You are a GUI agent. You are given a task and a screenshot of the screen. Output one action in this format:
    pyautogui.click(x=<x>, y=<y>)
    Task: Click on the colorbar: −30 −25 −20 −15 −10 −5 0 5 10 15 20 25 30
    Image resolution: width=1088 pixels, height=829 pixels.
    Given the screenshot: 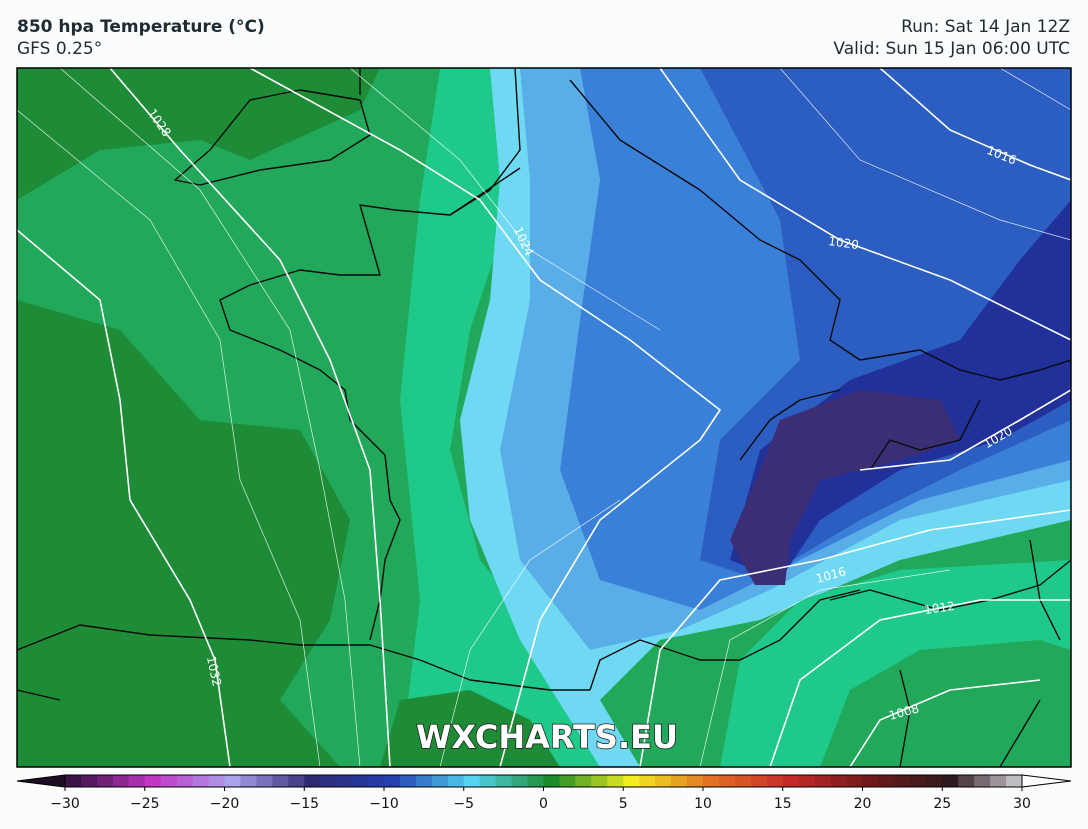 What is the action you would take?
    pyautogui.click(x=544, y=793)
    